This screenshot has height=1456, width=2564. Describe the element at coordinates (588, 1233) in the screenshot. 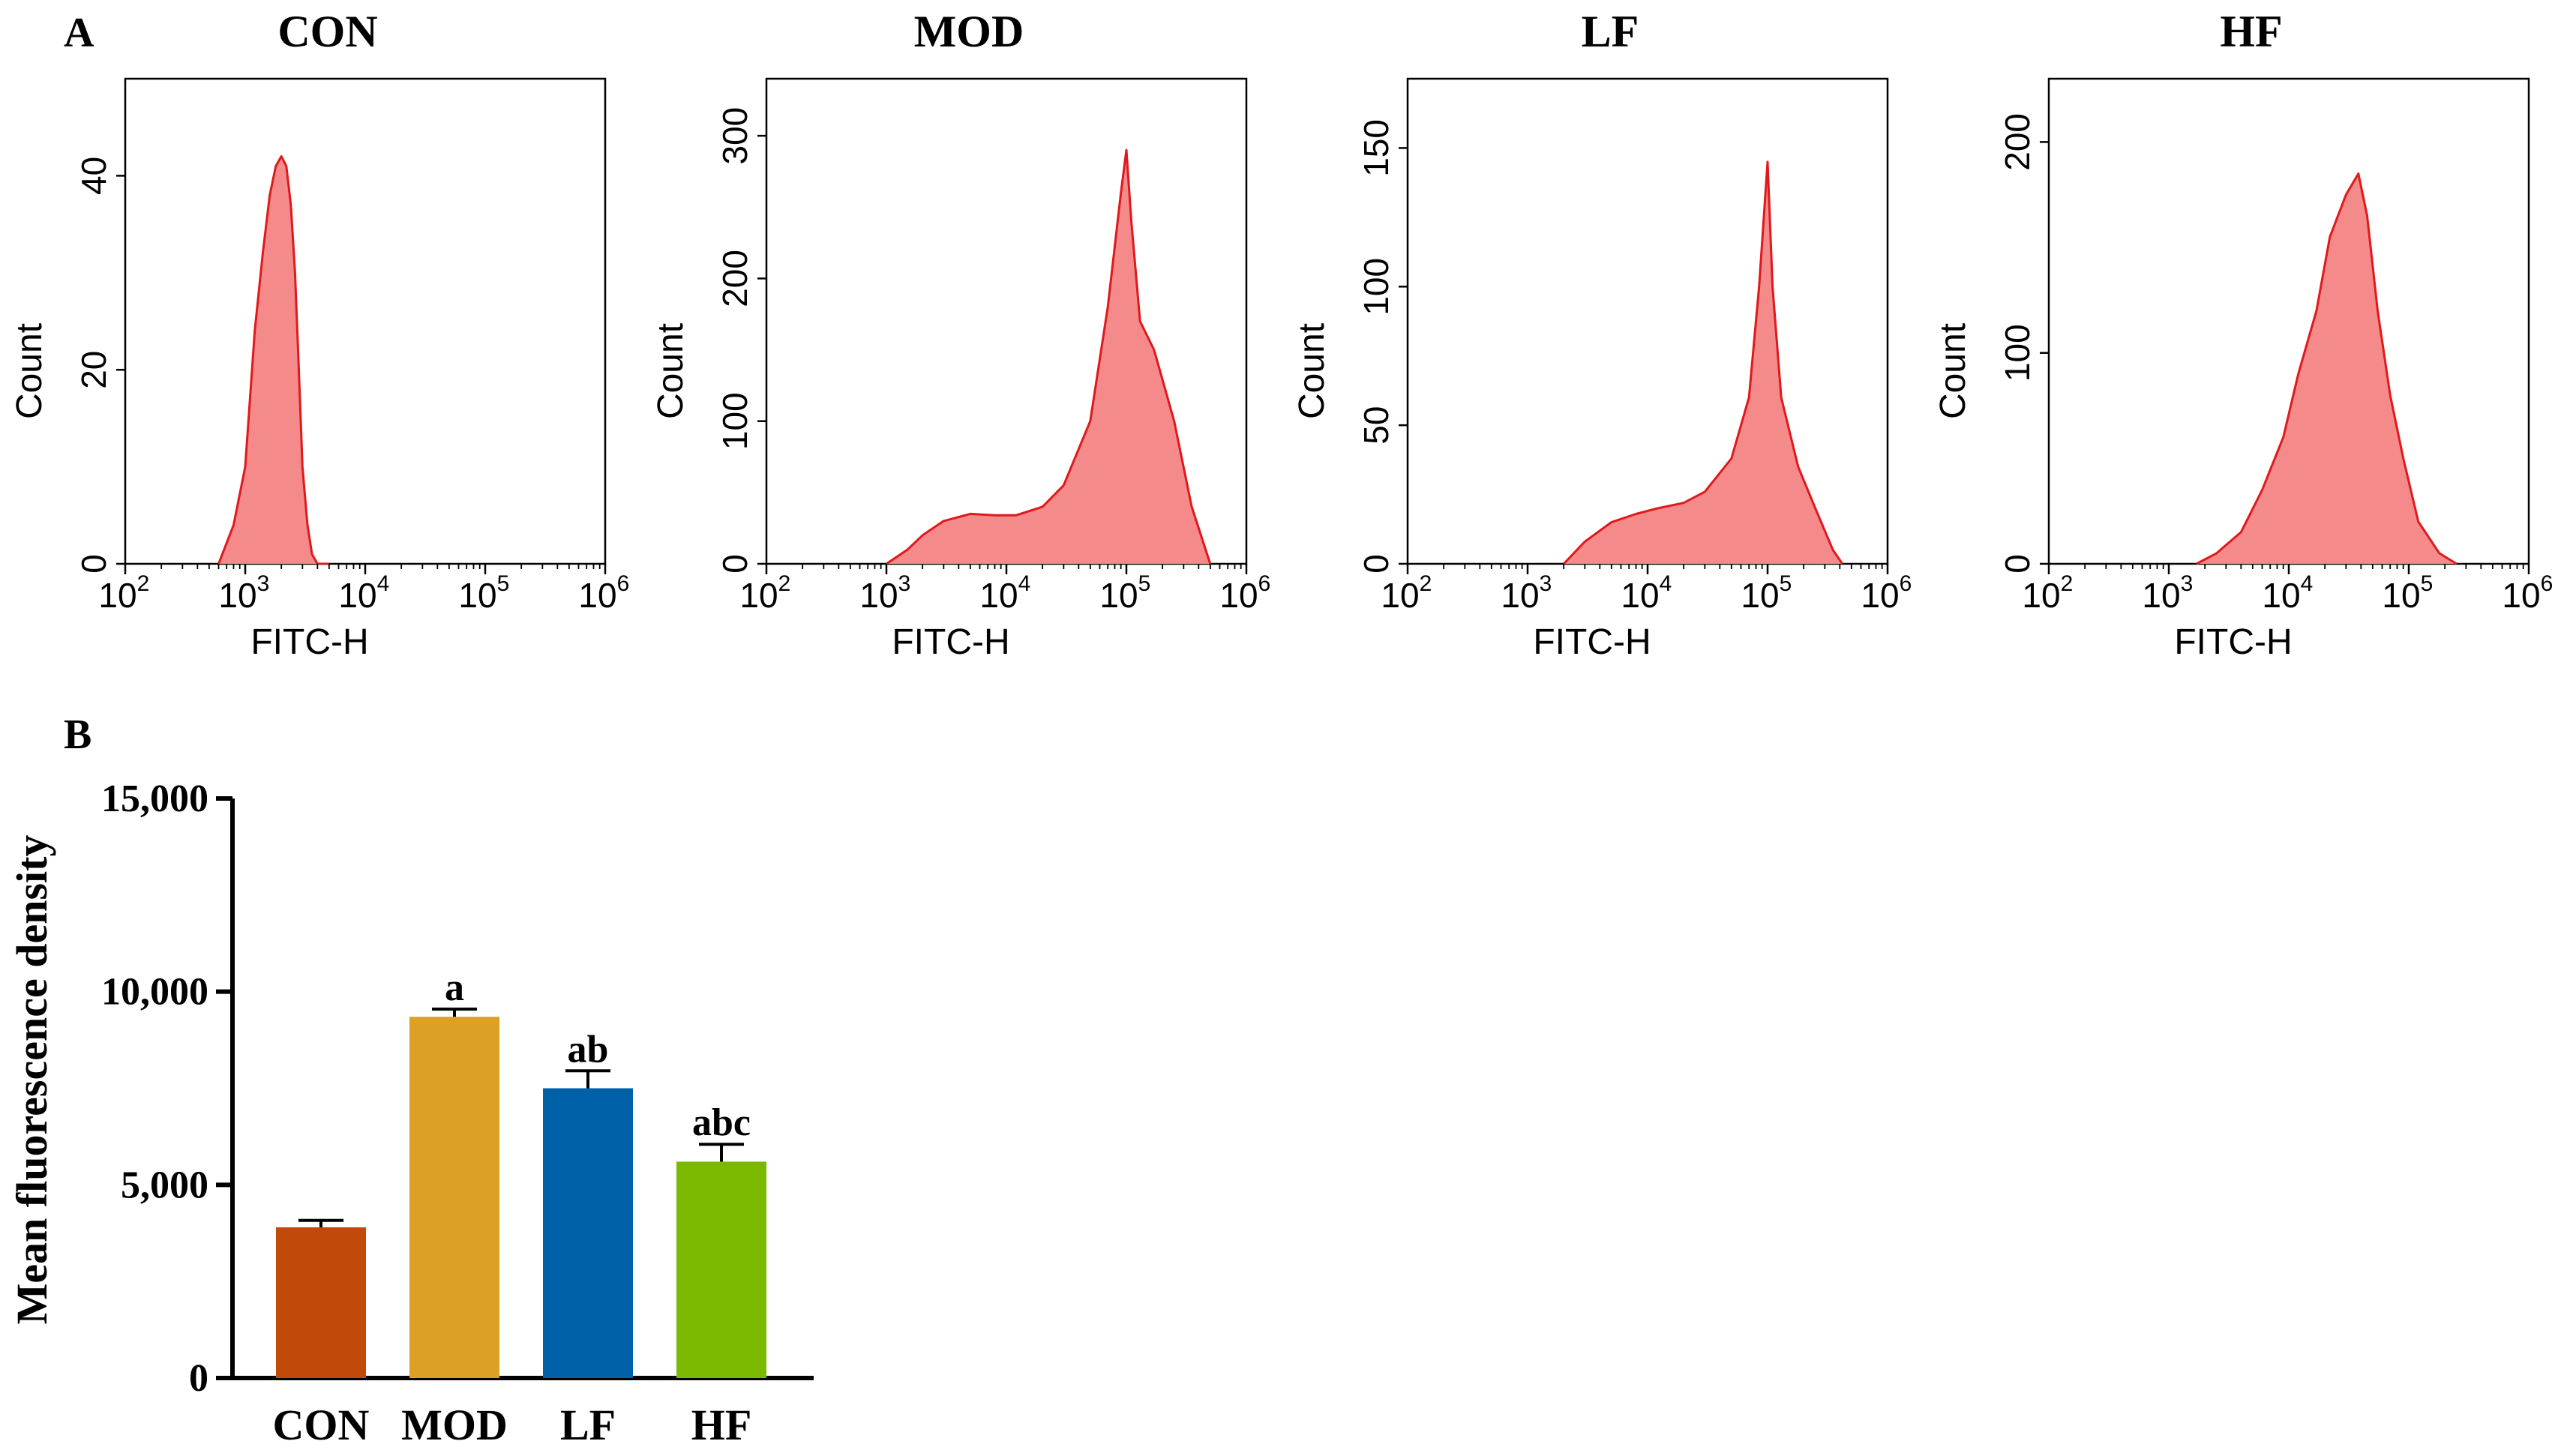

I see `bar-lf` at that location.